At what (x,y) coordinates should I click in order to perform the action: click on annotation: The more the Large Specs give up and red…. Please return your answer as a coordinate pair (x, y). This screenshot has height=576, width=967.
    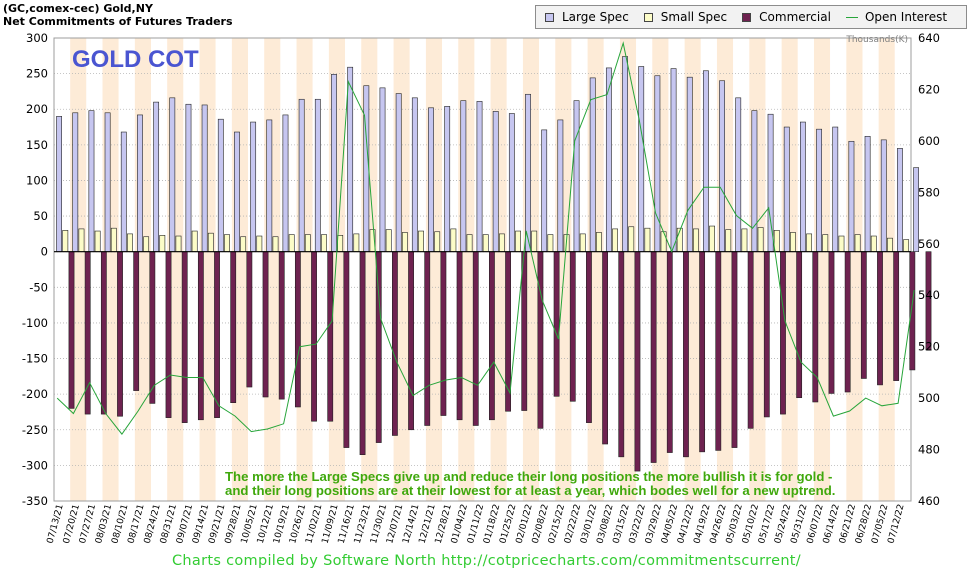
    Looking at the image, I should click on (530, 483).